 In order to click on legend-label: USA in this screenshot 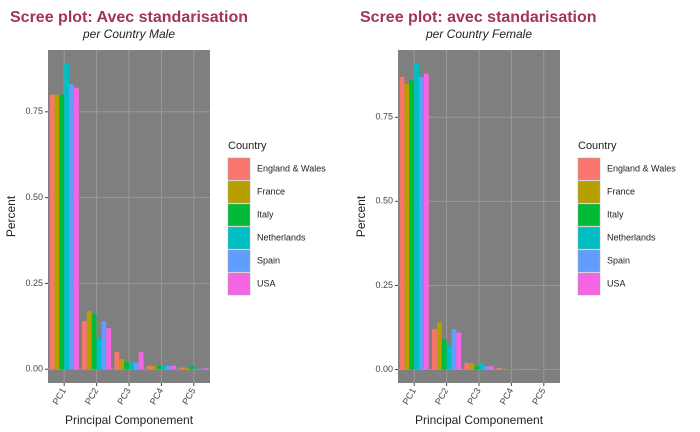, I will do `click(266, 283)`.